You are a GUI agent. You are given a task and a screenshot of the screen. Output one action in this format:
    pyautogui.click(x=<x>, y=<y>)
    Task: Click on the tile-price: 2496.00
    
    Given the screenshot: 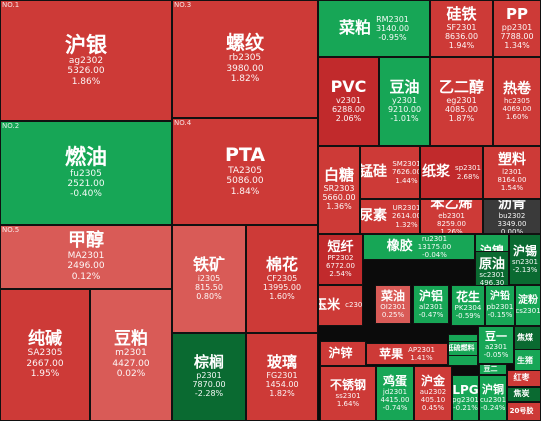 What is the action you would take?
    pyautogui.click(x=86, y=266)
    